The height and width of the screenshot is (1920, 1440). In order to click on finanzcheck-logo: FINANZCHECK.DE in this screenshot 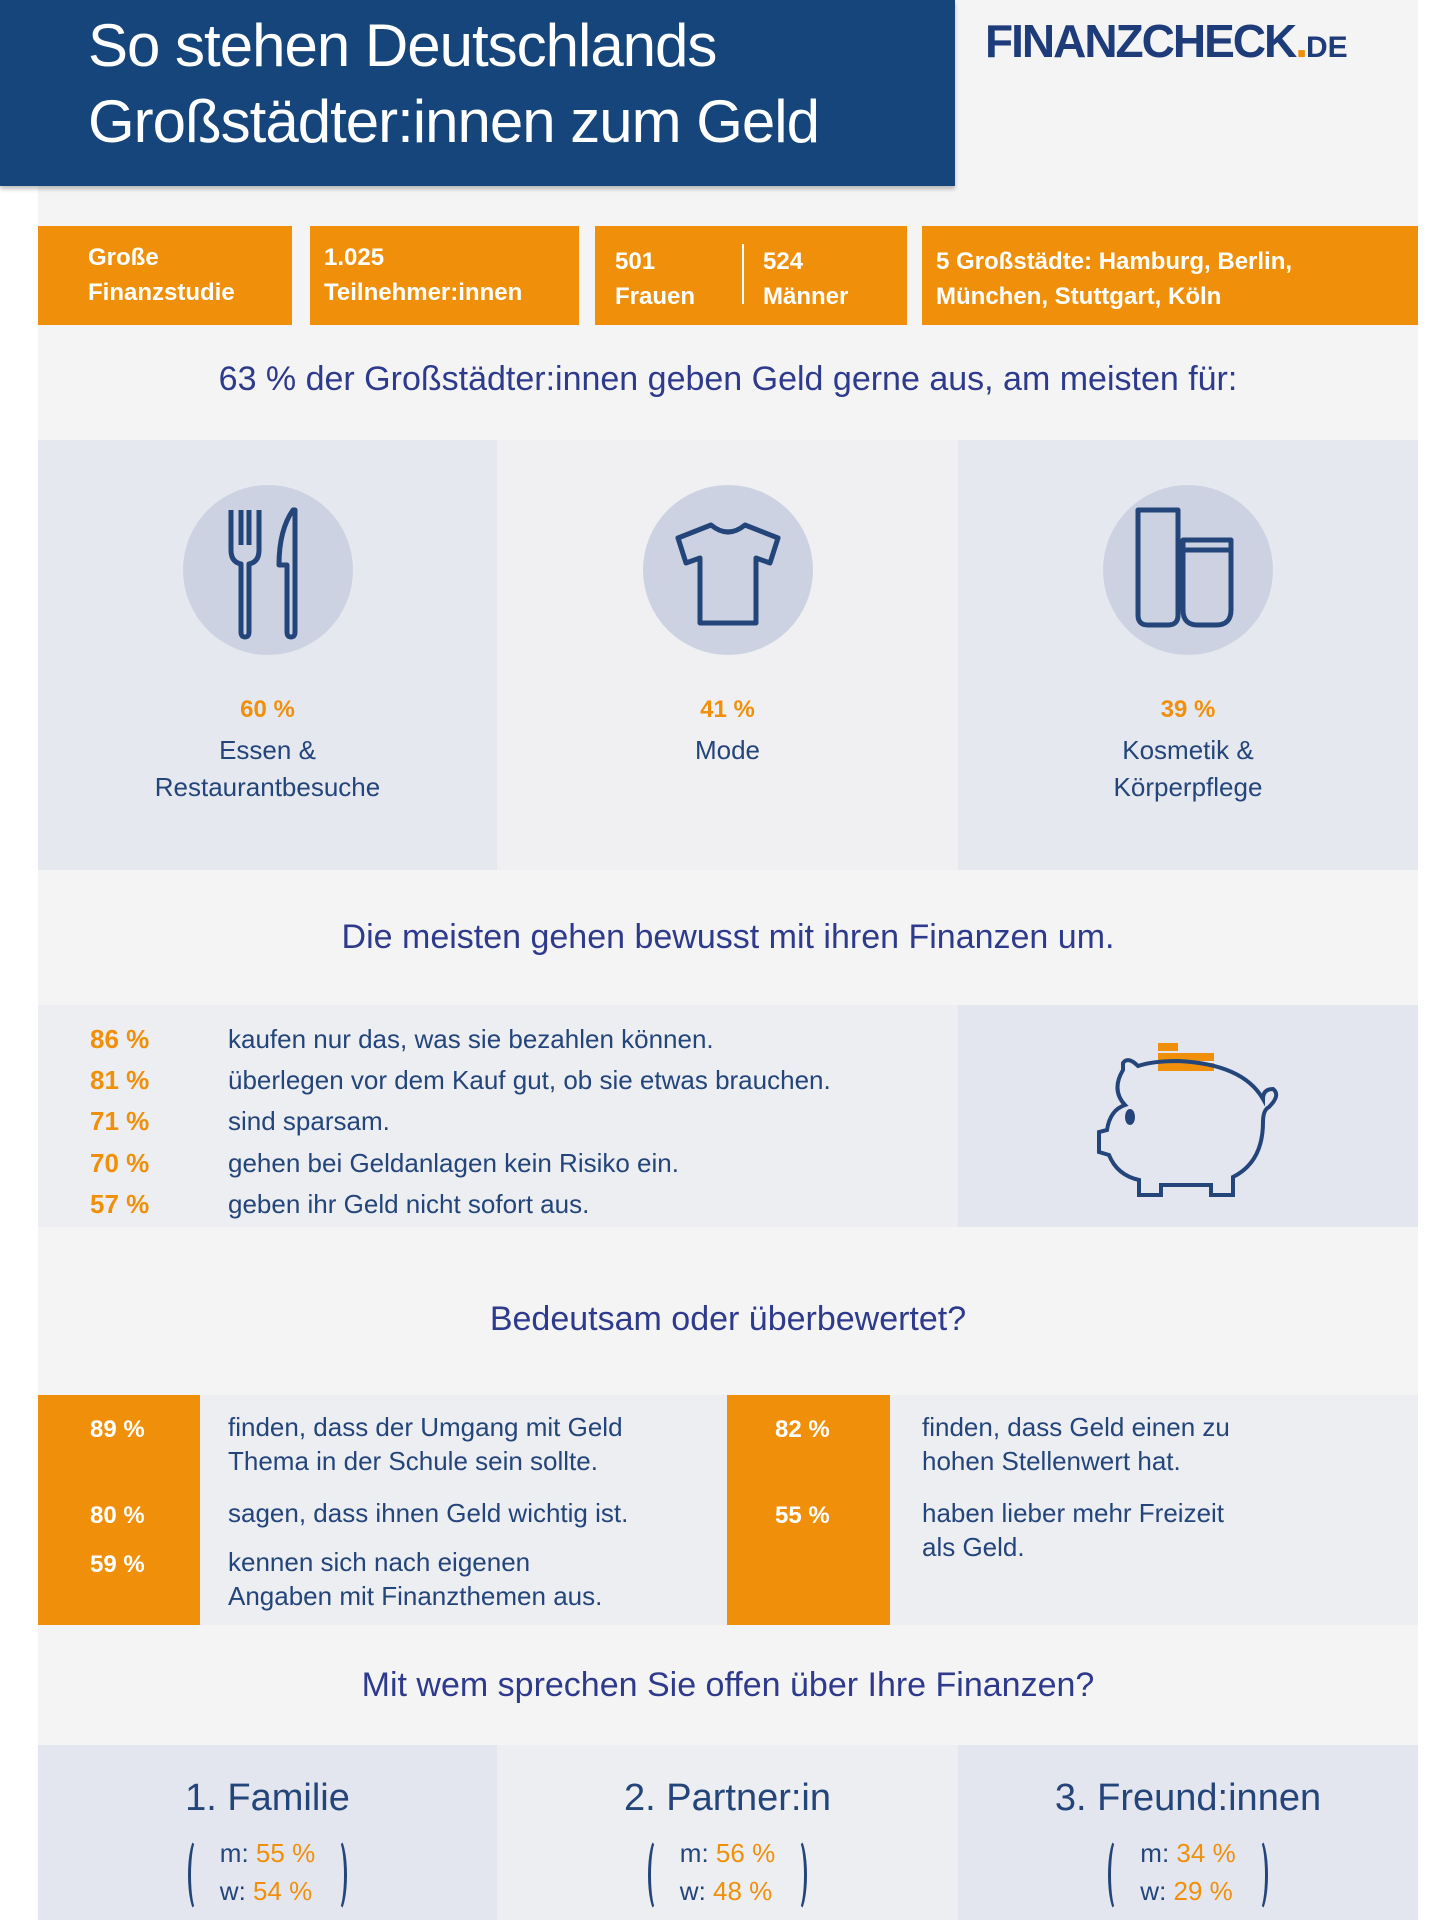, I will do `click(1166, 41)`.